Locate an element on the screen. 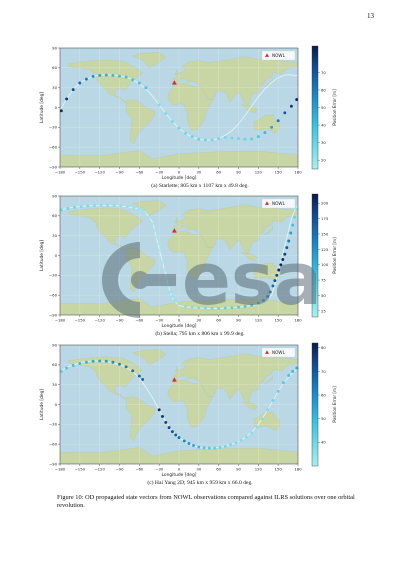 Image resolution: width=400 pixels, height=565 pixels. x-tick-label: −150 is located at coordinates (80, 172).